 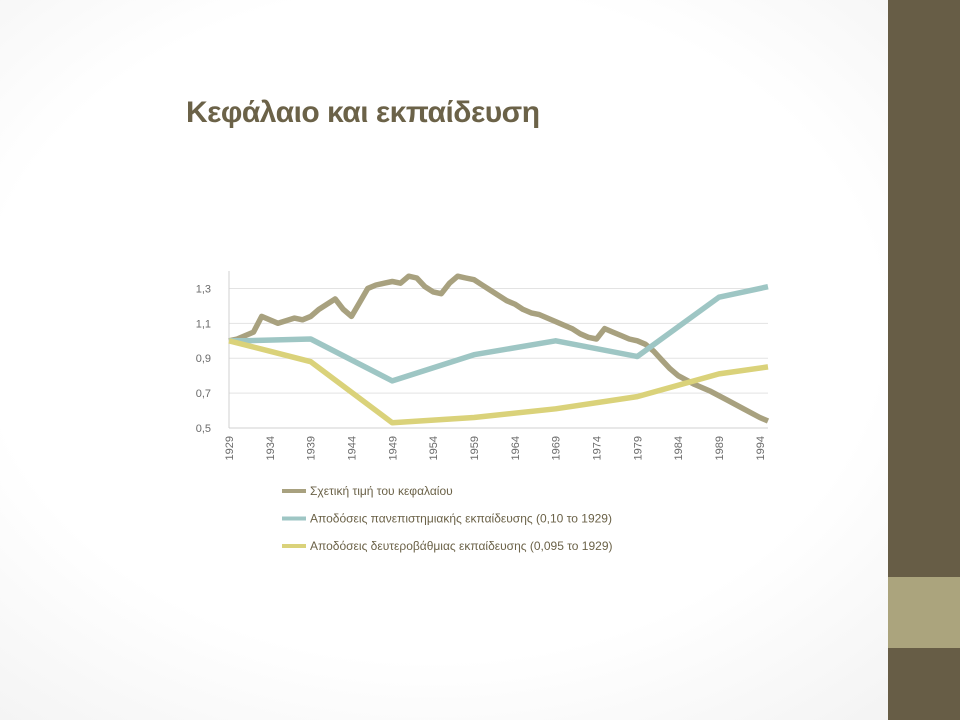 I want to click on x-tick-label: 1969, so click(x=557, y=448).